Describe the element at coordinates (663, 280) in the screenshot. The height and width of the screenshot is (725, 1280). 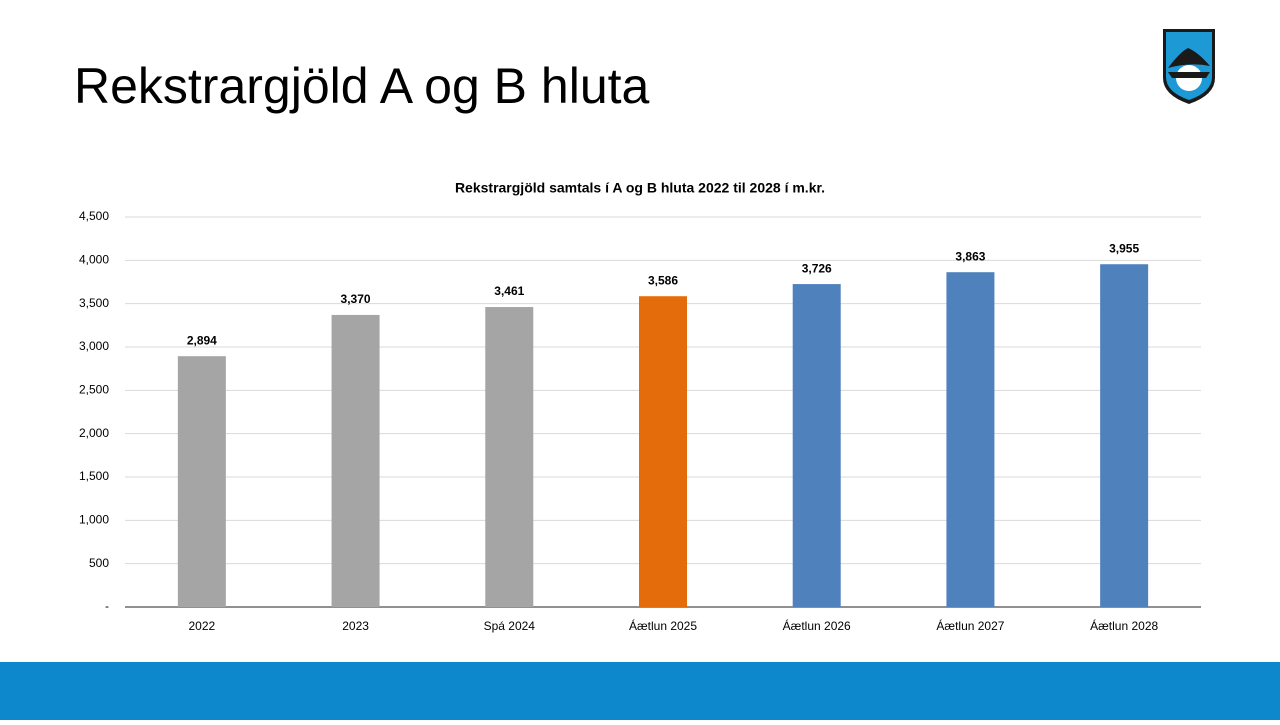
I see `data-label: 3,586` at that location.